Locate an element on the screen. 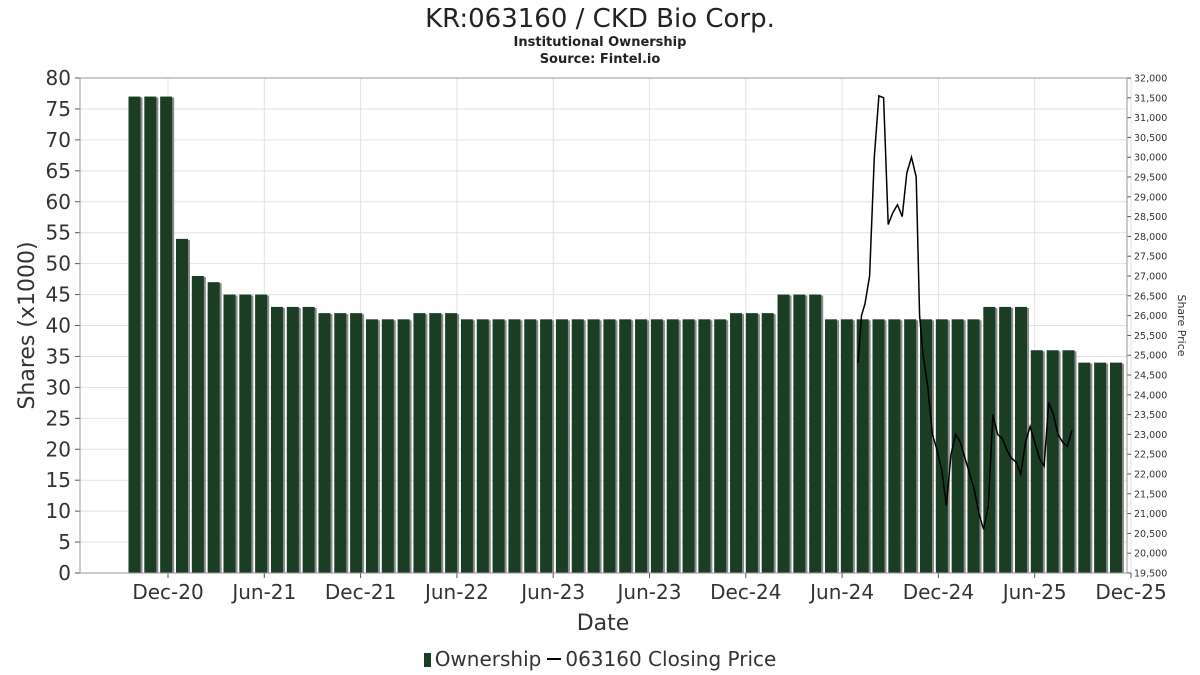 The image size is (1200, 675). x-tick-label: Jun-22 is located at coordinates (456, 592).